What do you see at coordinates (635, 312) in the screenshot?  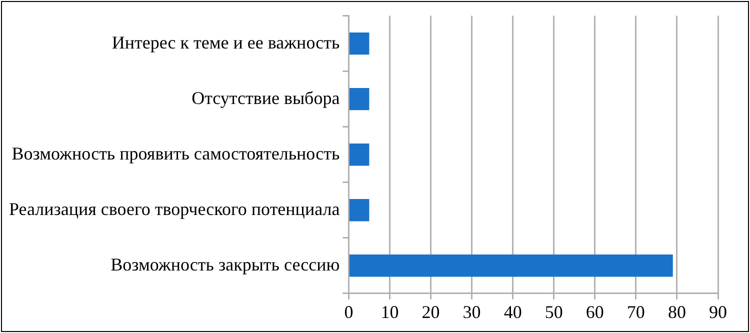 I see `x-tick-label: 70` at bounding box center [635, 312].